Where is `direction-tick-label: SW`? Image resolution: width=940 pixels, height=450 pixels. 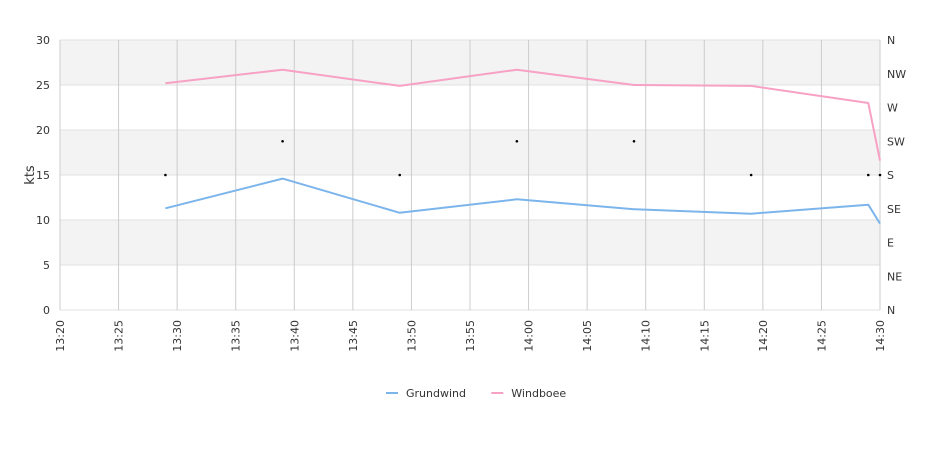 direction-tick-label: SW is located at coordinates (896, 141).